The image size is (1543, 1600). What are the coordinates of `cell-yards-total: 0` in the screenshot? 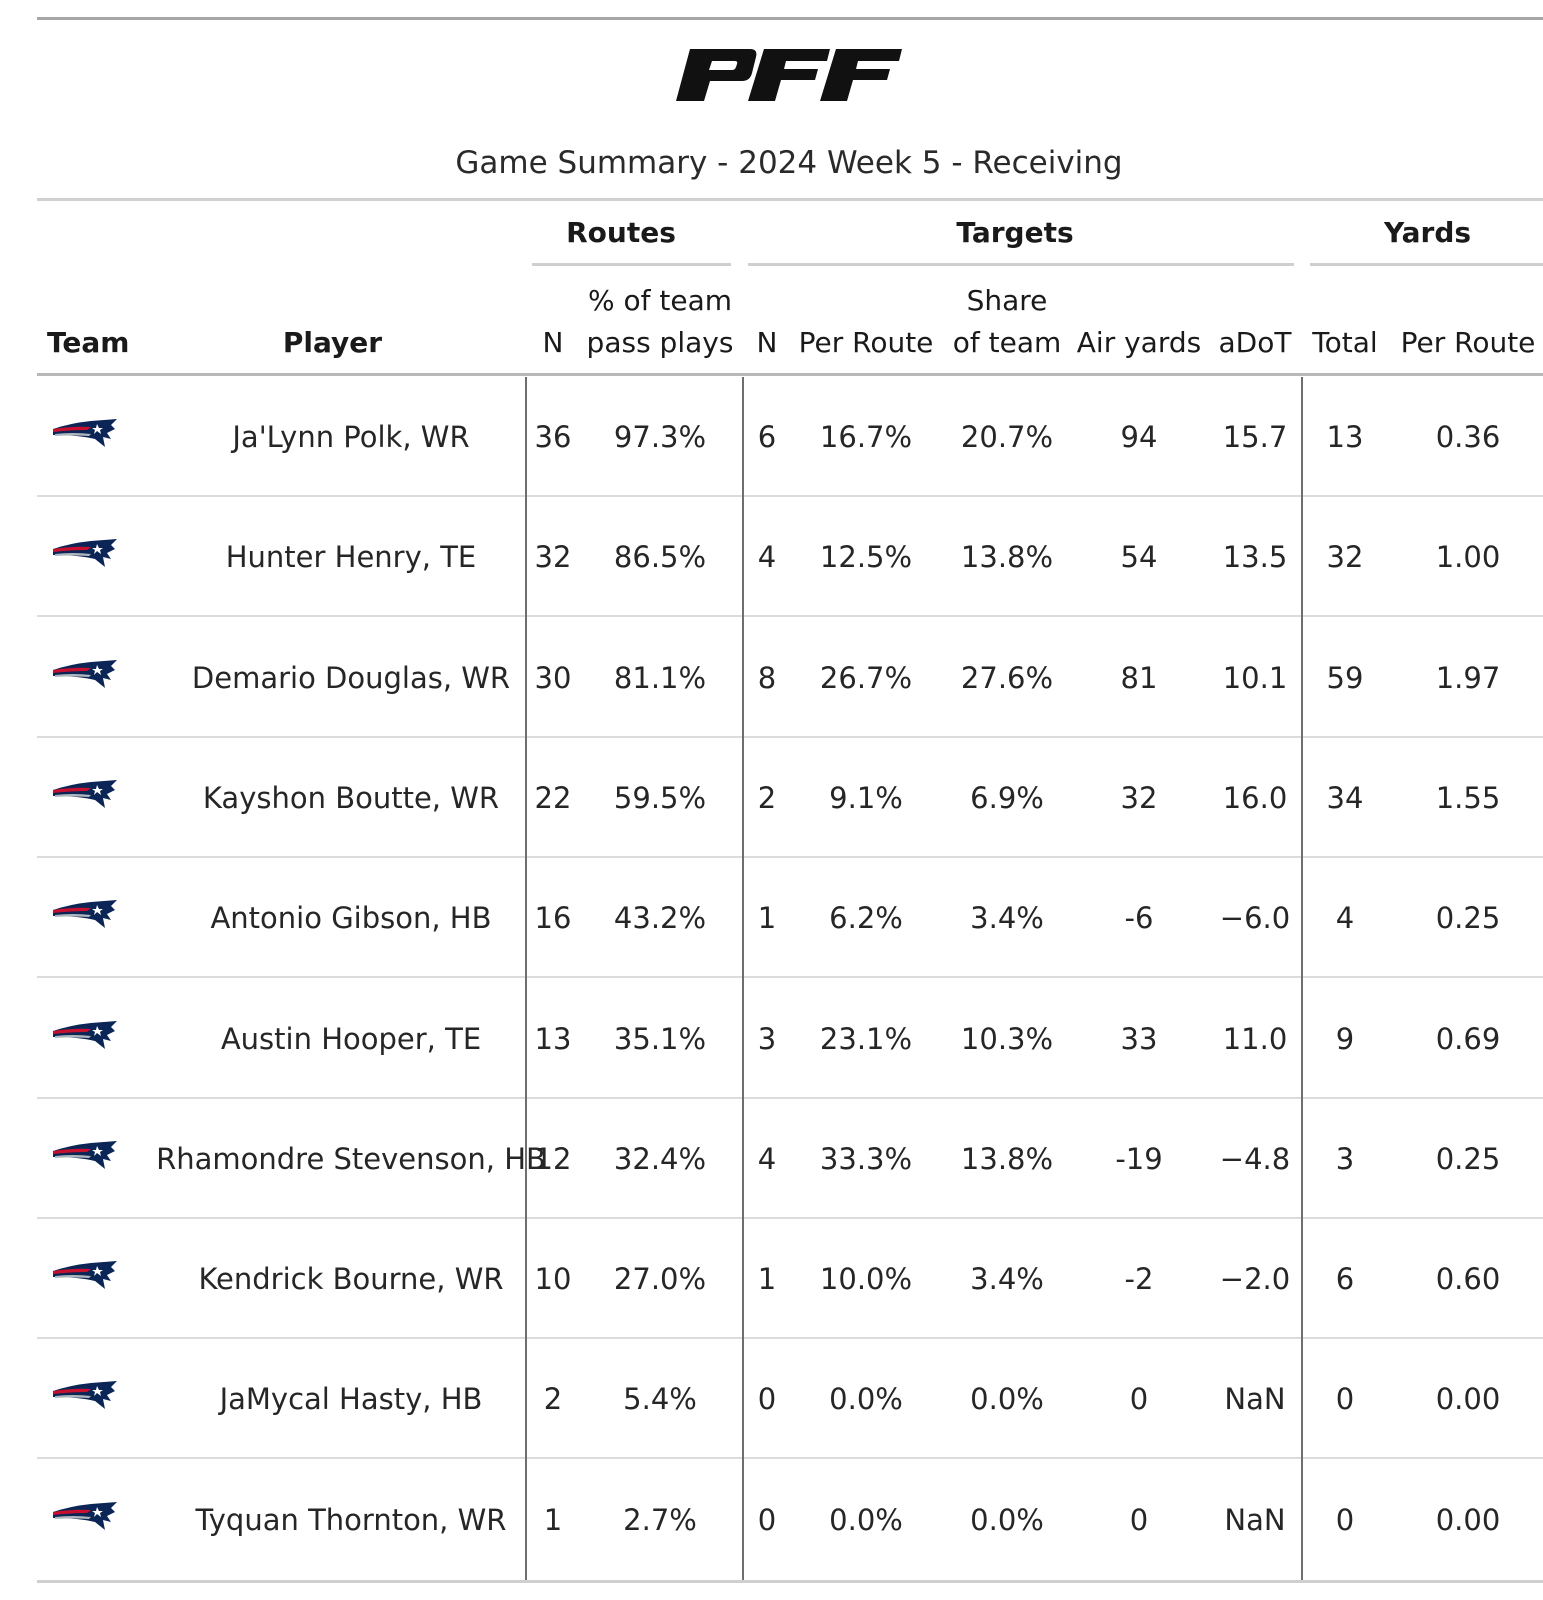 It's located at (1345, 1519).